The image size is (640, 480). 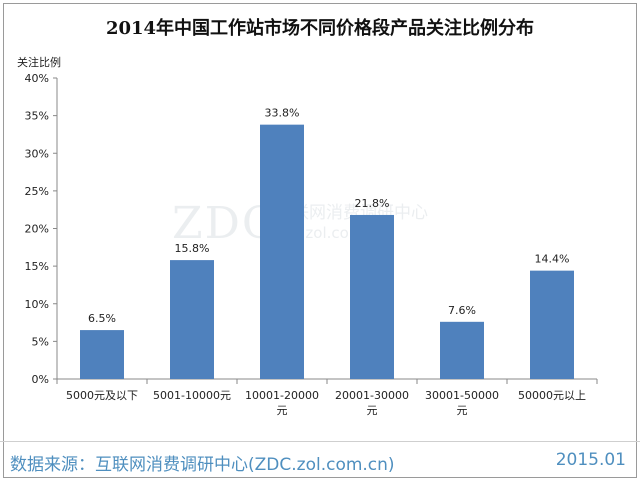 I want to click on x-tick-label: 5000元及以下, so click(x=102, y=395).